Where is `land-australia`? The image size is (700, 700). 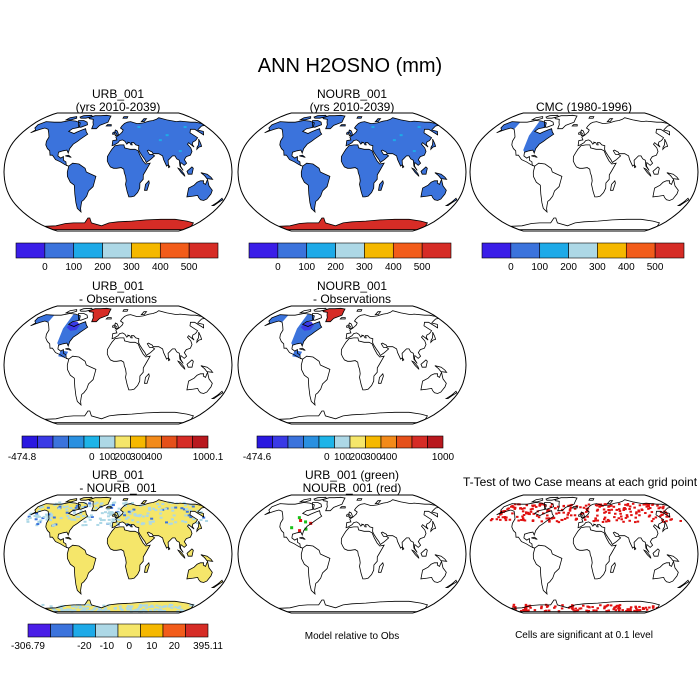
land-australia is located at coordinates (199, 190).